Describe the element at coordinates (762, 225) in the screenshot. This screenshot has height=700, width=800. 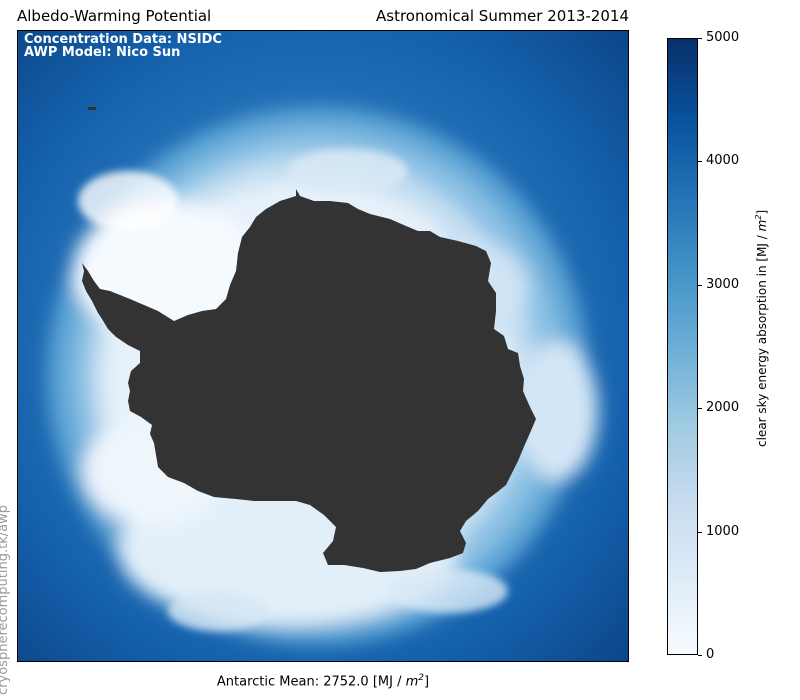
I see `colorbar-unit-base: m` at that location.